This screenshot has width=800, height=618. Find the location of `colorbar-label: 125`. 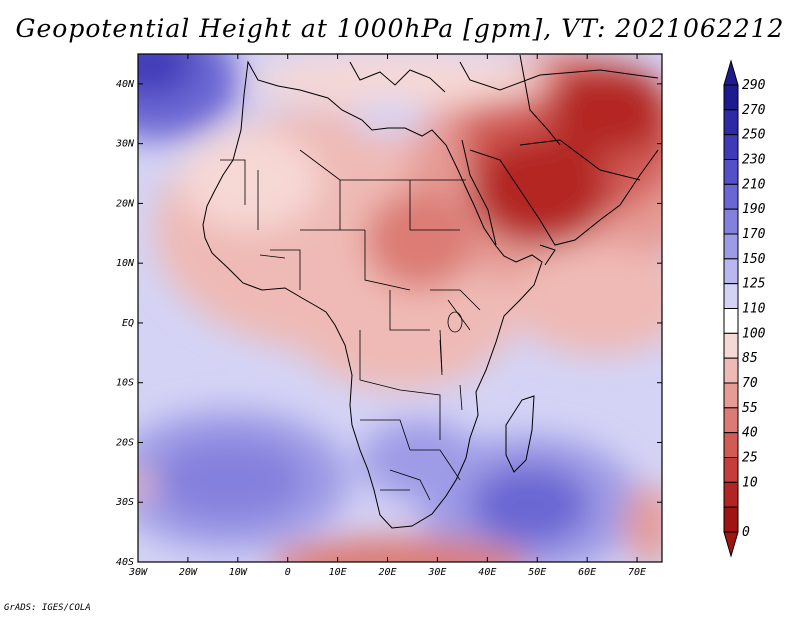

colorbar-label: 125 is located at coordinates (754, 284).